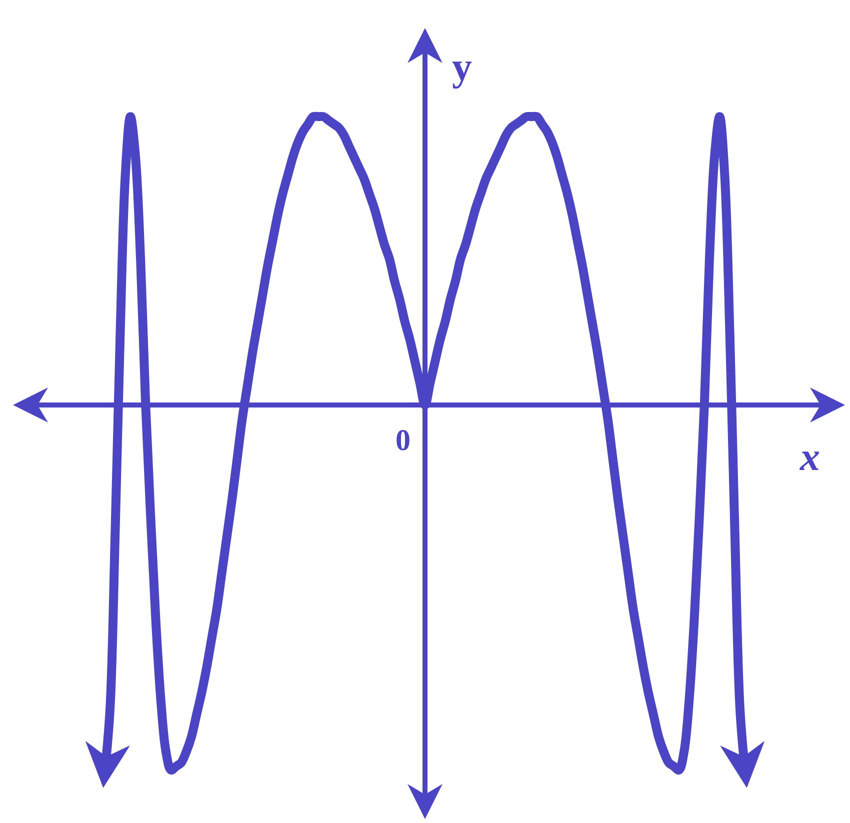 The height and width of the screenshot is (823, 850). What do you see at coordinates (403, 440) in the screenshot?
I see `annotation: 0` at bounding box center [403, 440].